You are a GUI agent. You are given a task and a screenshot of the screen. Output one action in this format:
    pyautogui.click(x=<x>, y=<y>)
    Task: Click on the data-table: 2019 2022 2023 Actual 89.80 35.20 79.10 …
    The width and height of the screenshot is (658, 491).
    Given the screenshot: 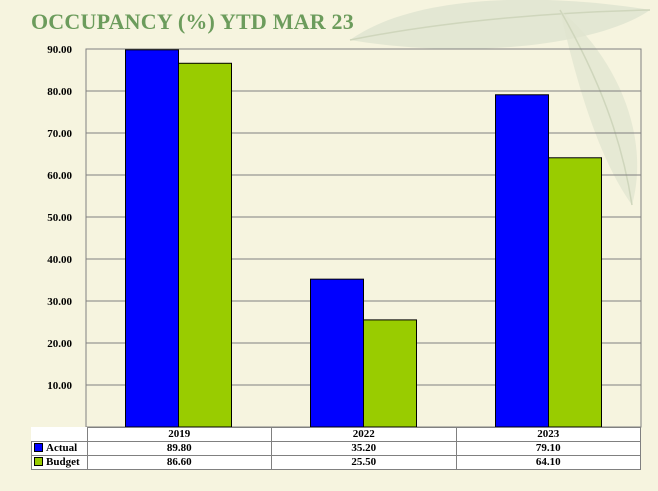 What is the action you would take?
    pyautogui.click(x=336, y=448)
    